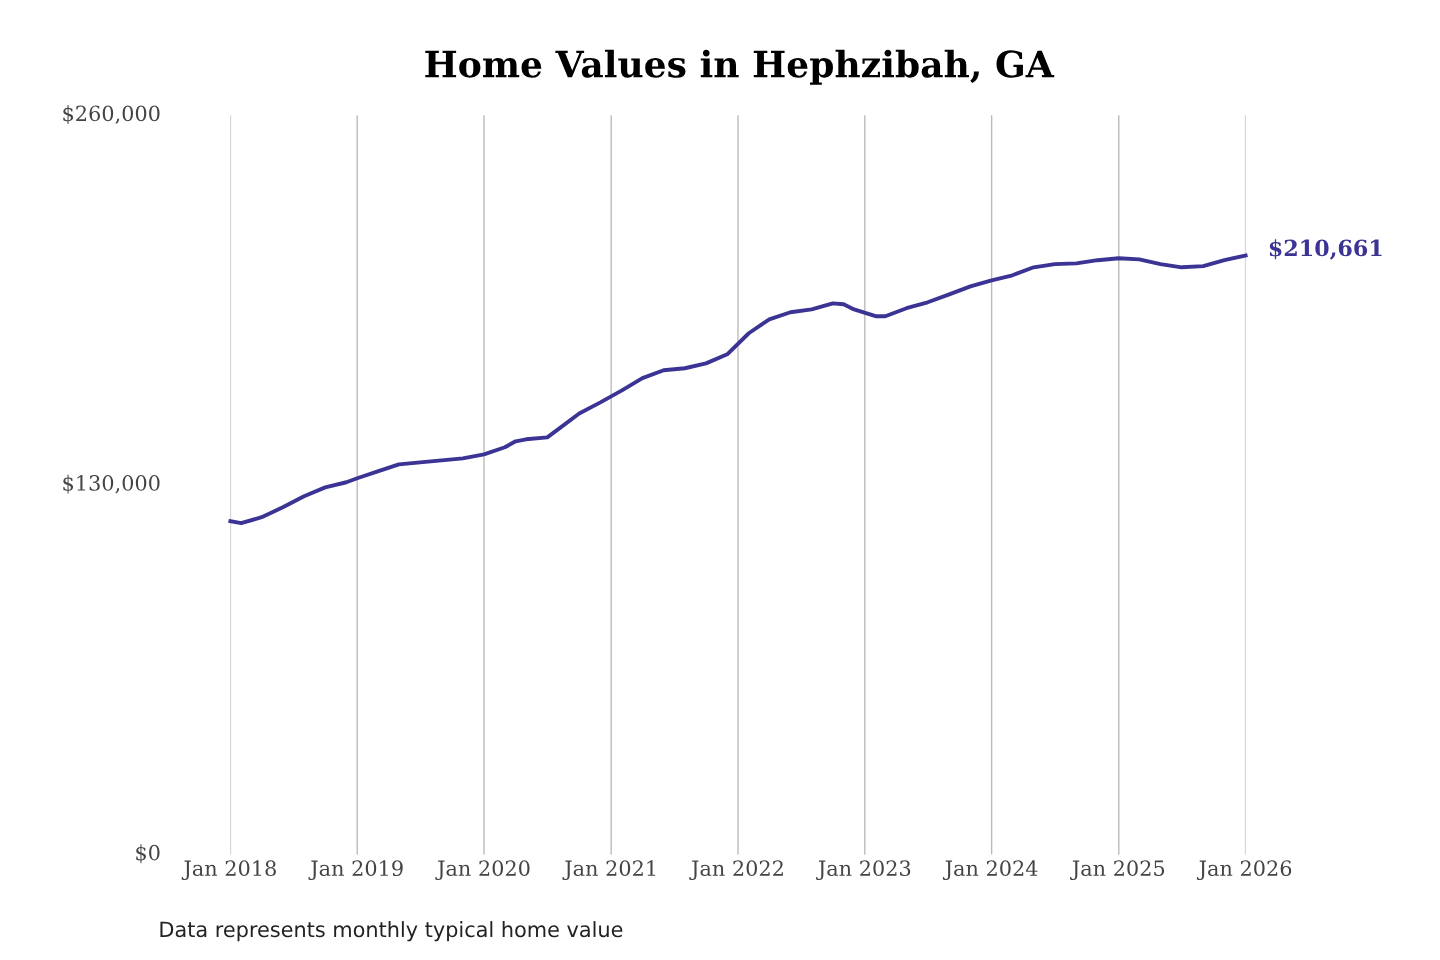 This screenshot has width=1440, height=960. I want to click on chart-title: Home Values in Hephzibah, GA, so click(740, 67).